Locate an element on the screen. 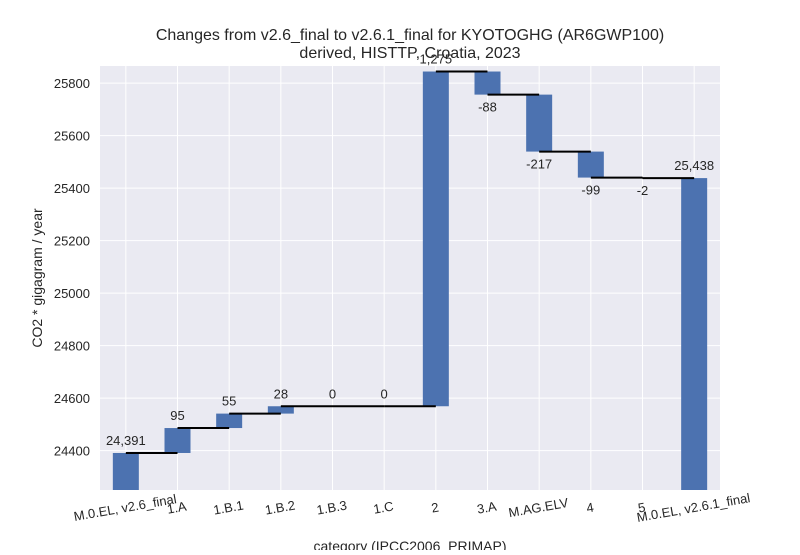  x-tick-label: 1.A is located at coordinates (177, 507).